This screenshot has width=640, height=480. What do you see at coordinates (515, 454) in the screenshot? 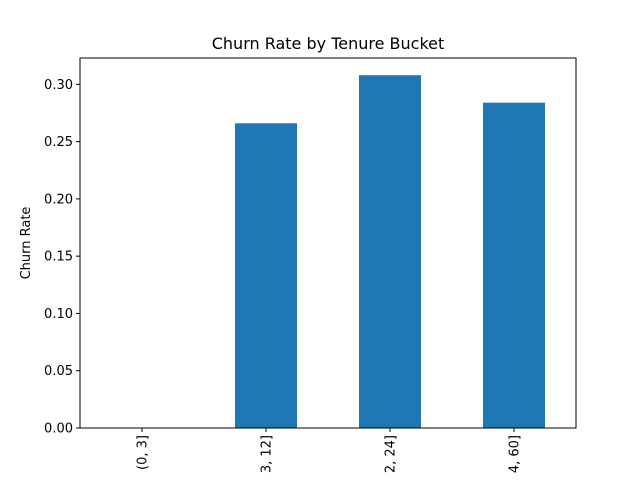
I see `x-tick-label-3: 4, 60]` at bounding box center [515, 454].